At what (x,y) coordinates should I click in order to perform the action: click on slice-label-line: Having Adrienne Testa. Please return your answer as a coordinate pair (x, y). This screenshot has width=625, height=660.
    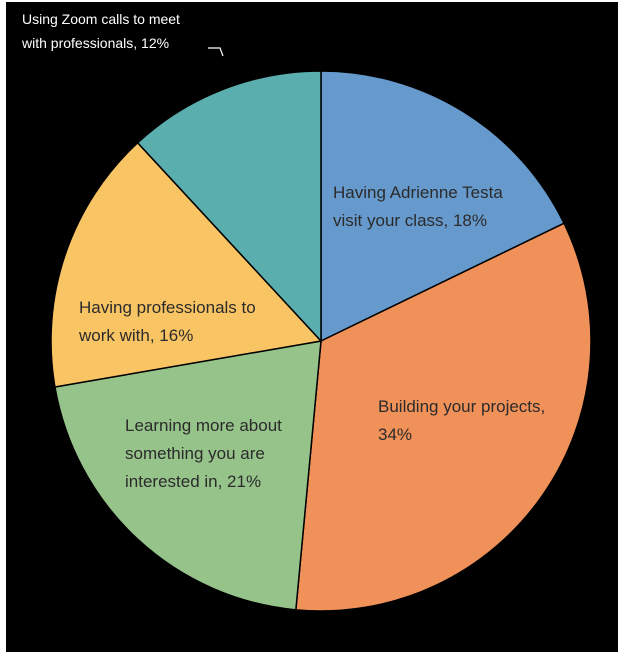
    Looking at the image, I should click on (418, 192).